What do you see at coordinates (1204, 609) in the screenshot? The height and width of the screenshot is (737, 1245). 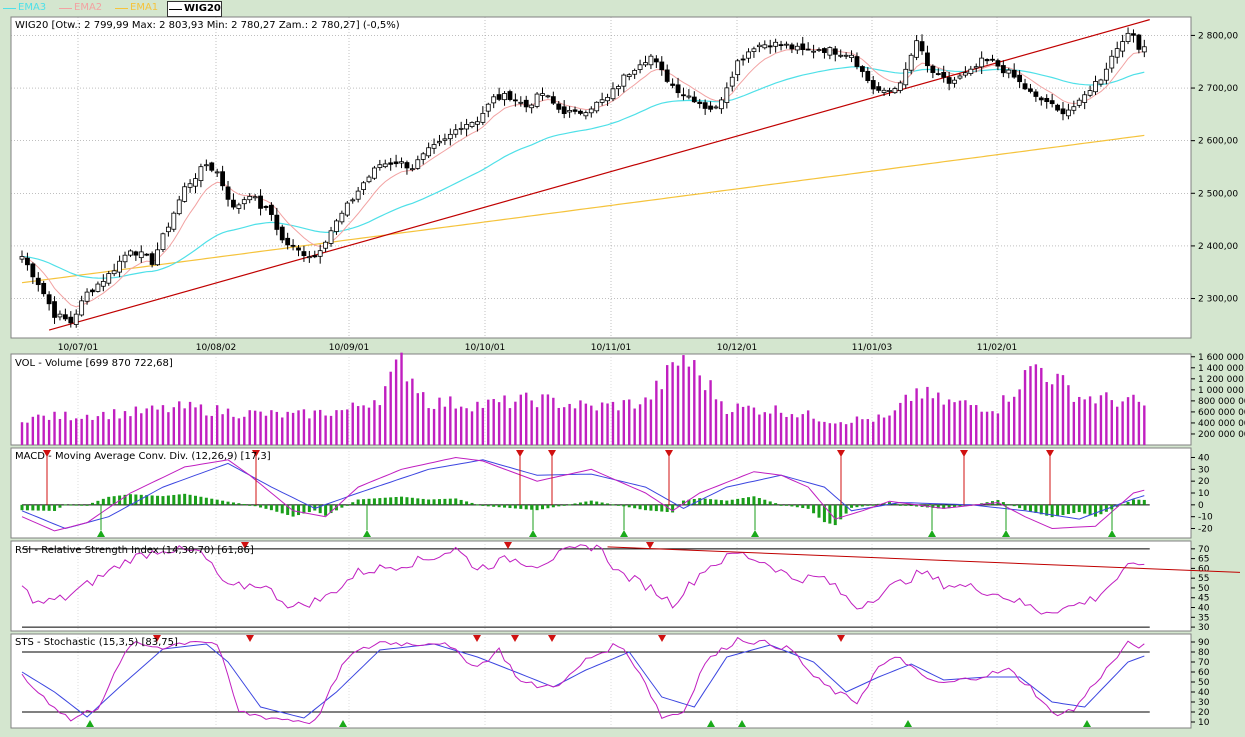 I see `rsi-tick-label: 40` at bounding box center [1204, 609].